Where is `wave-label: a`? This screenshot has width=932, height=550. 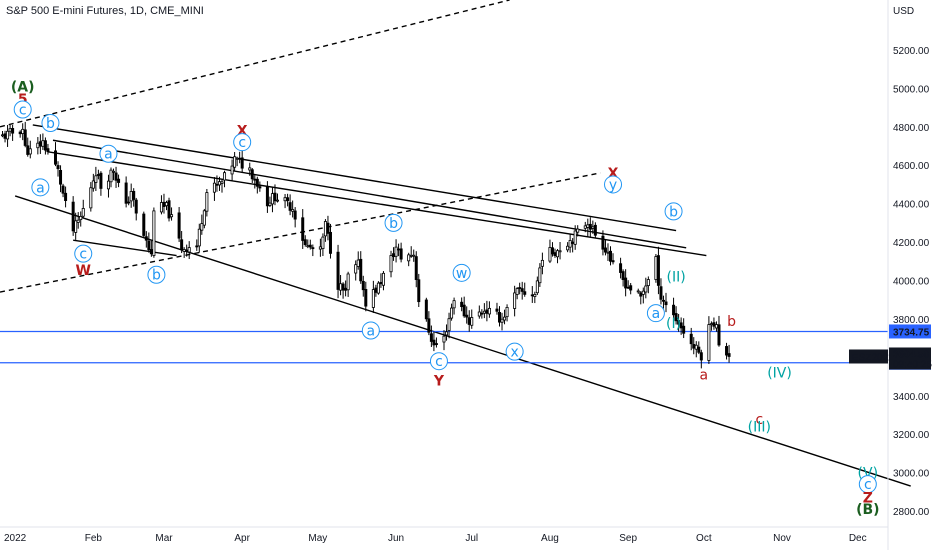 wave-label: a is located at coordinates (656, 314).